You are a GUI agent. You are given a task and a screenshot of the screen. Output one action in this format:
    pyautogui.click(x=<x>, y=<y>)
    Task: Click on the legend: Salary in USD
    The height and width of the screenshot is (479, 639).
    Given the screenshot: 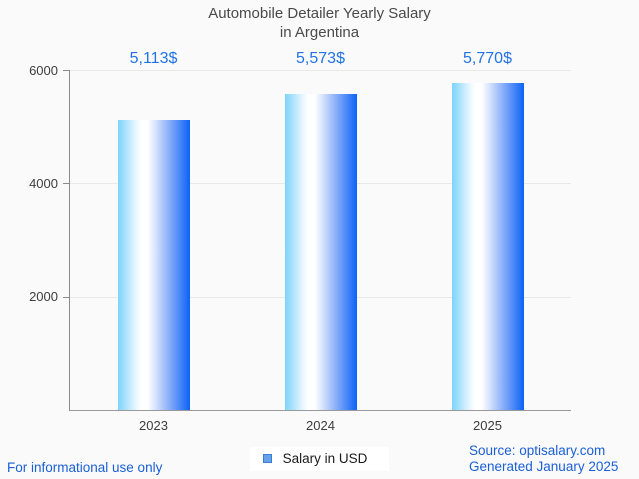 What is the action you would take?
    pyautogui.click(x=319, y=459)
    